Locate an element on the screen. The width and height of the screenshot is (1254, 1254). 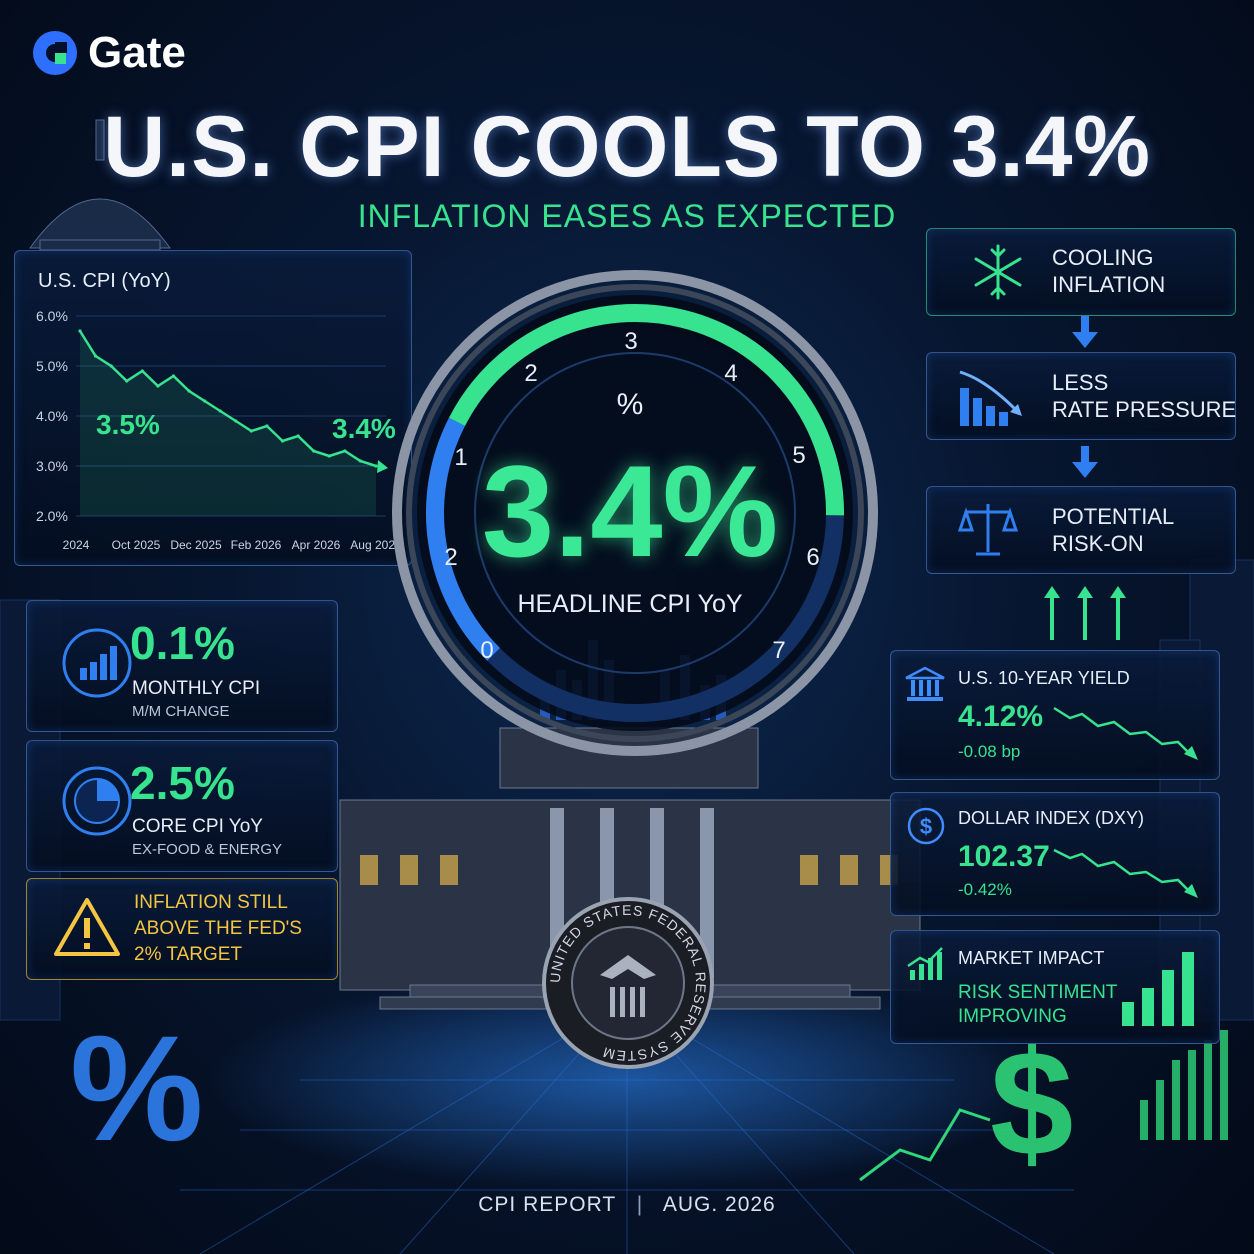
flow-potential-risk-on is located at coordinates (1081, 530).